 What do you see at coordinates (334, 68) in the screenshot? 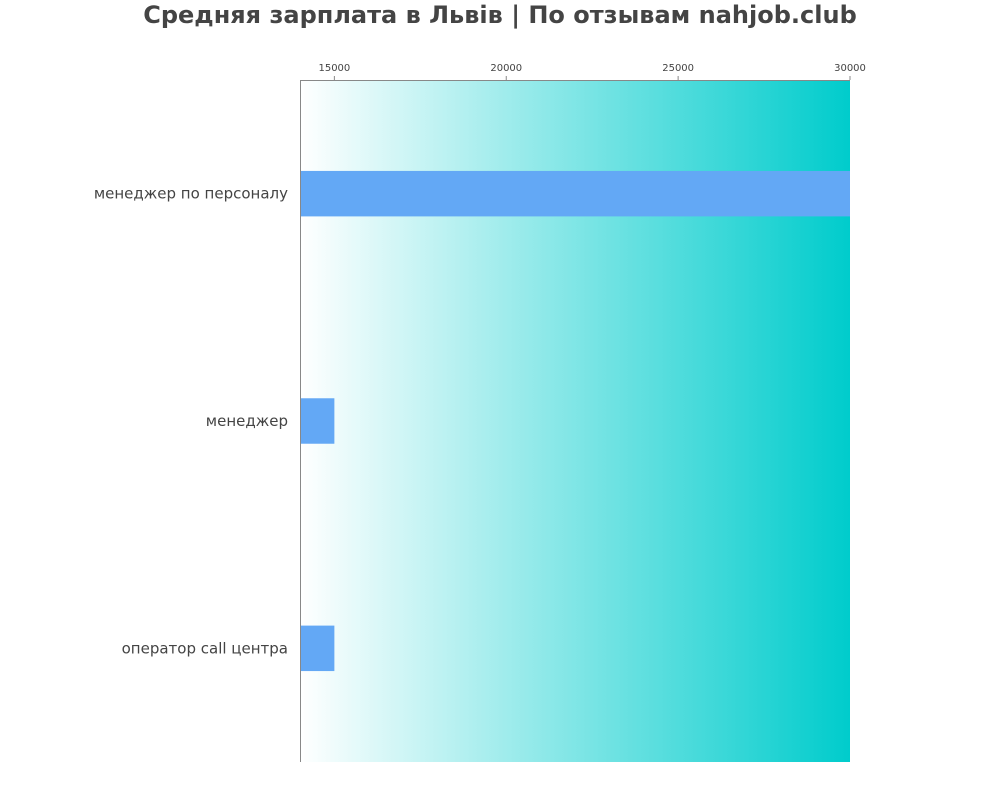
I see `x-tick-label: 15000` at bounding box center [334, 68].